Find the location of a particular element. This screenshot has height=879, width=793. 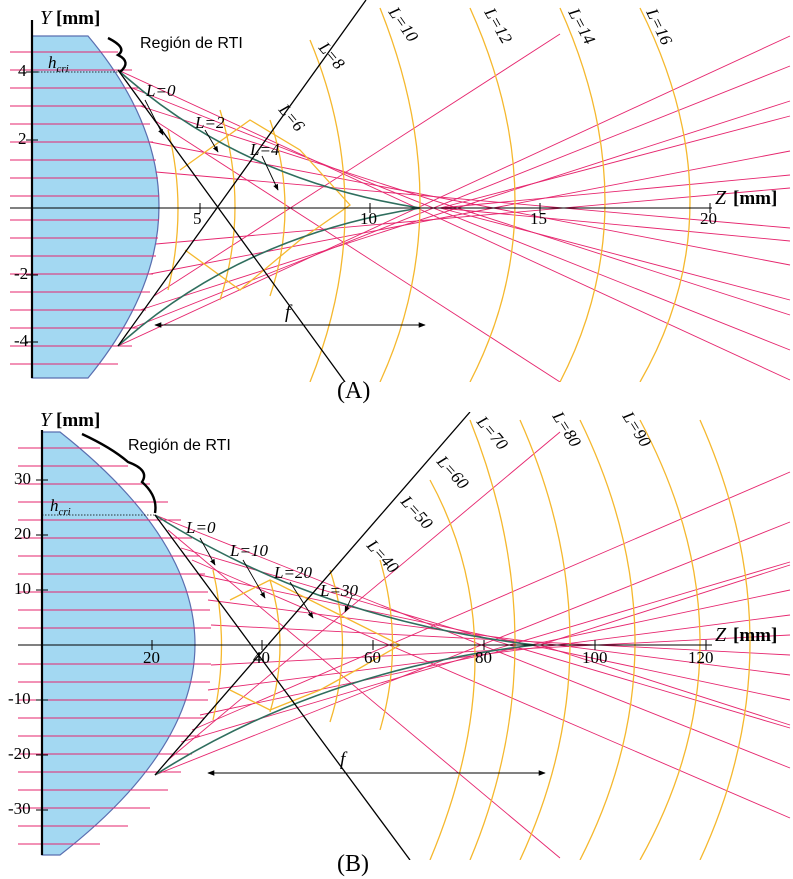

z-tick-label-b-5: 120 is located at coordinates (701, 657).